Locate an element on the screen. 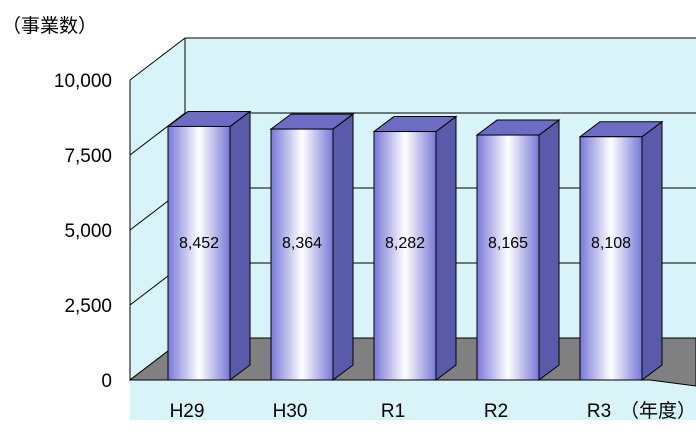 The image size is (696, 439). data-label: 8,108 is located at coordinates (611, 243).